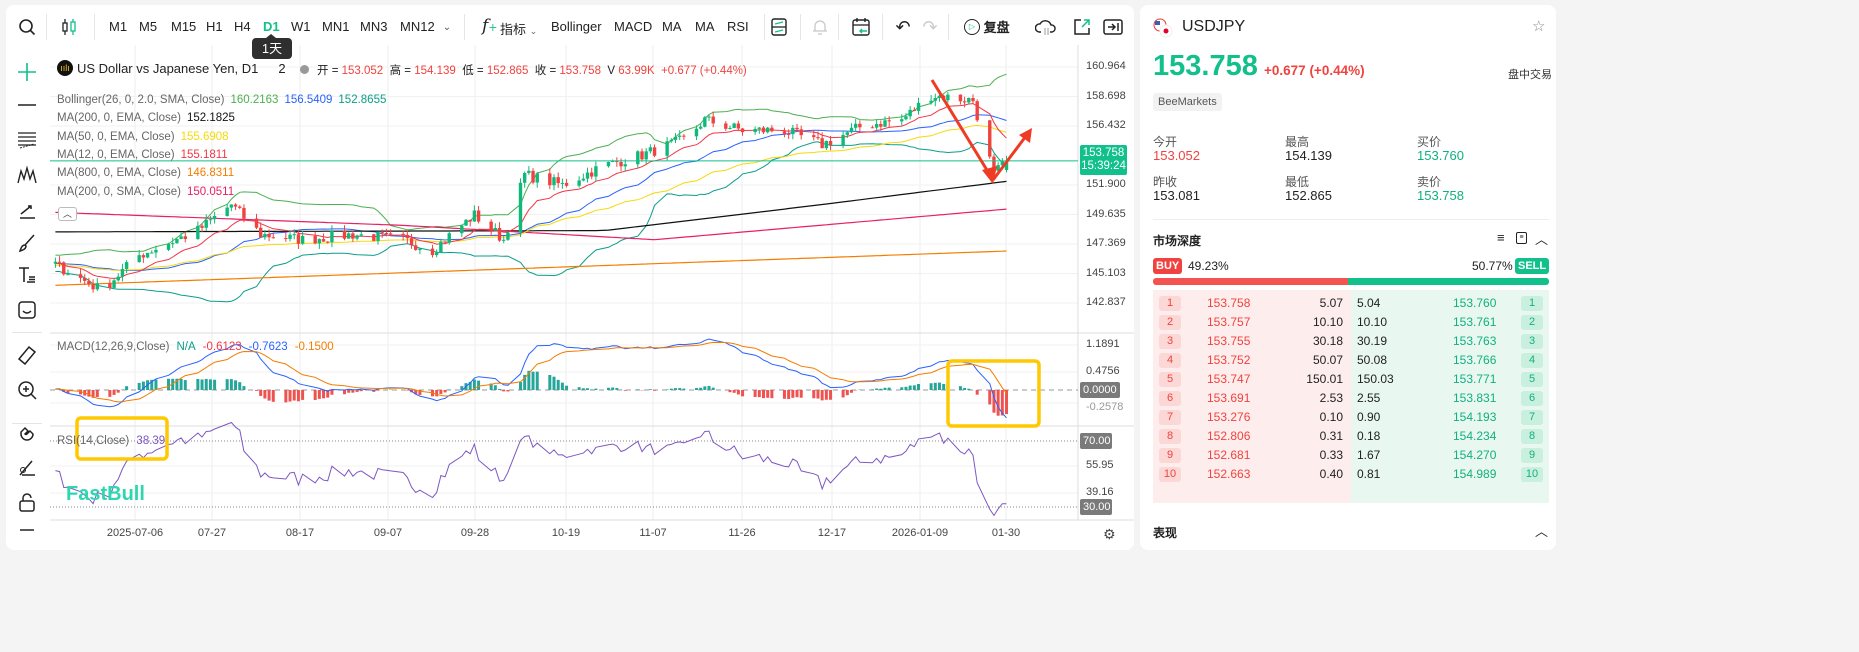 The image size is (1859, 652). I want to click on stat-value: 153.052, so click(1176, 155).